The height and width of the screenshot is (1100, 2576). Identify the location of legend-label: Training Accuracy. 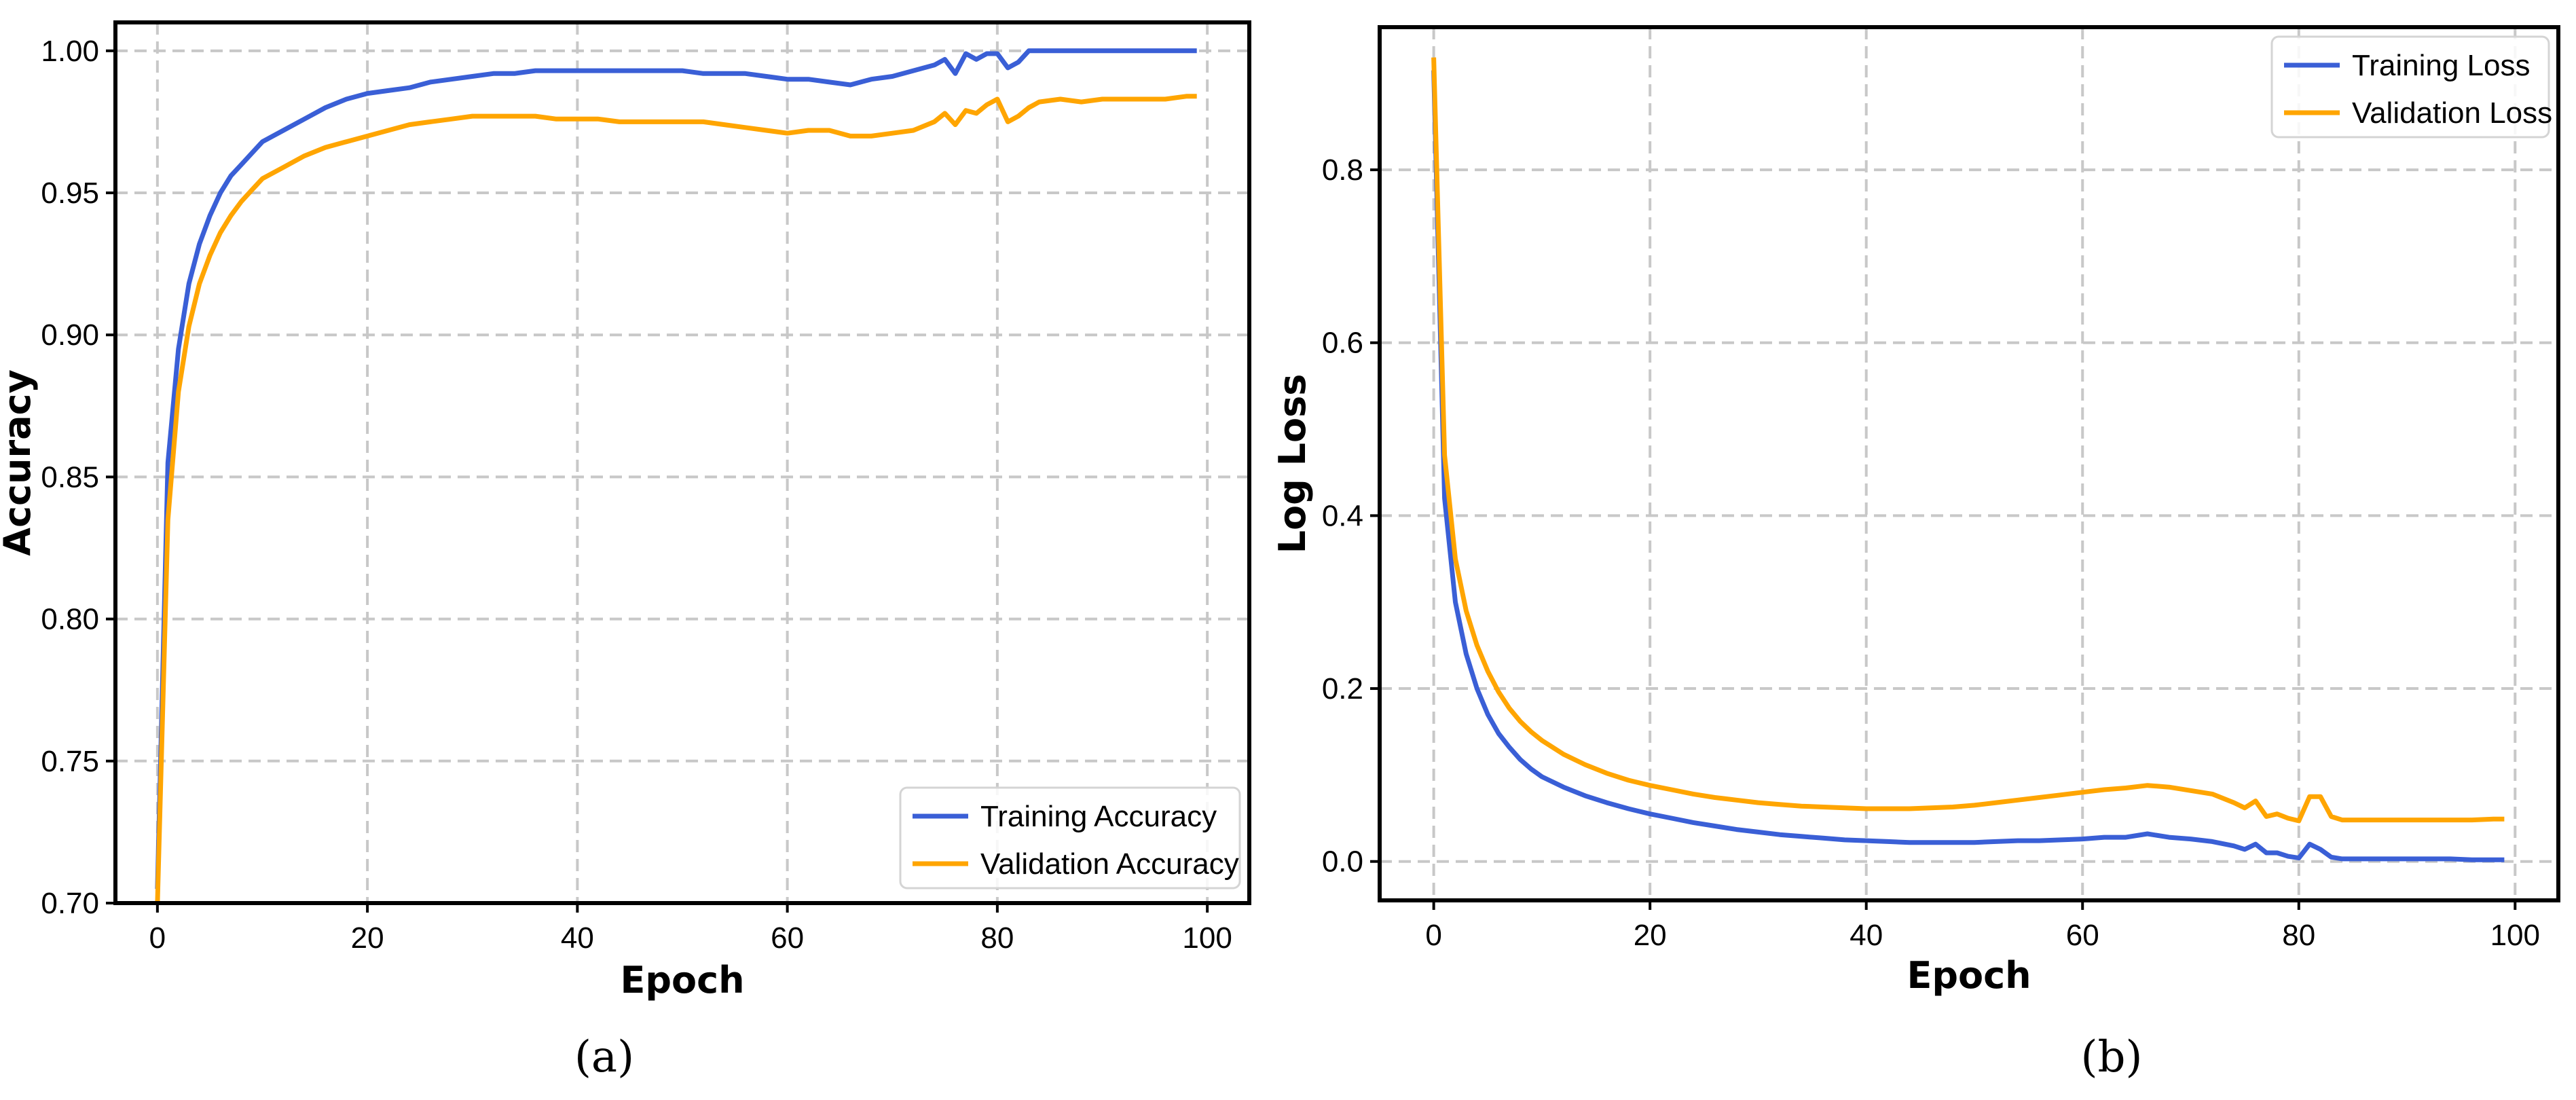
(1098, 816).